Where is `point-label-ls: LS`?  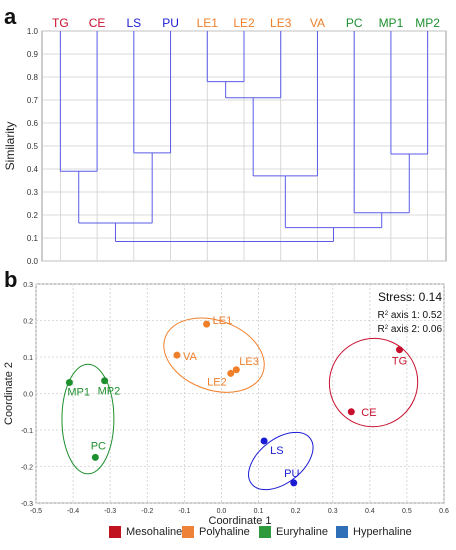
point-label-ls: LS is located at coordinates (276, 451).